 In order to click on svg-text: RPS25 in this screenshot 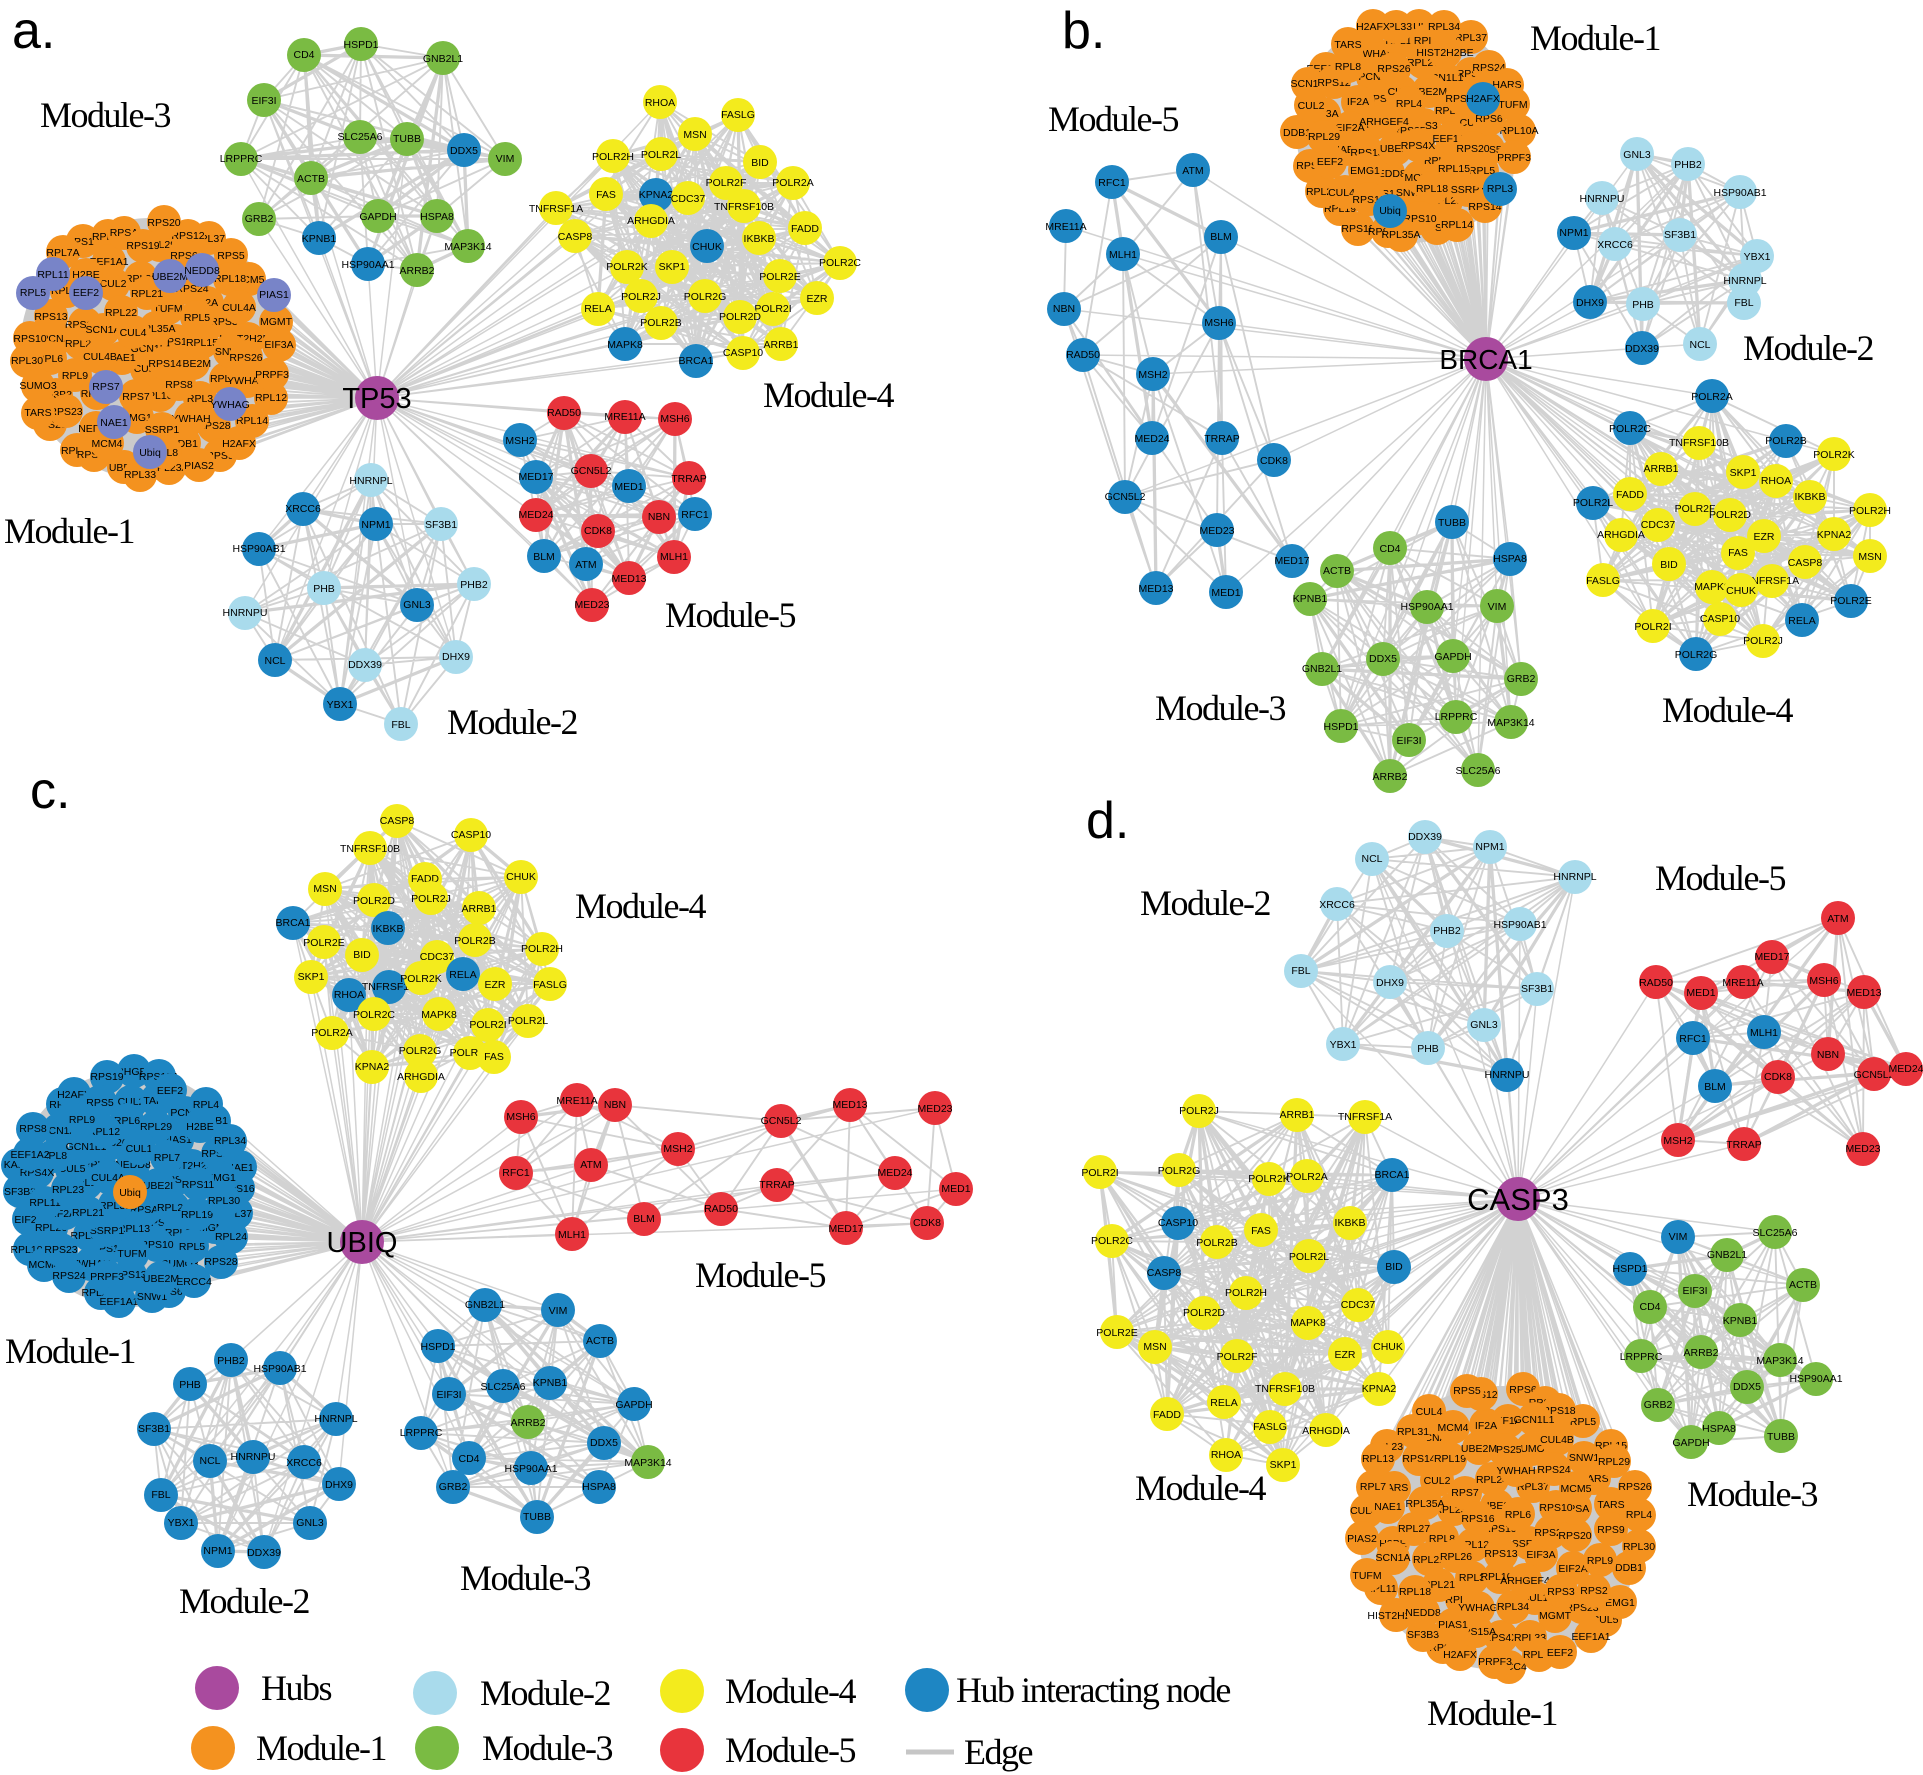, I will do `click(1504, 1450)`.